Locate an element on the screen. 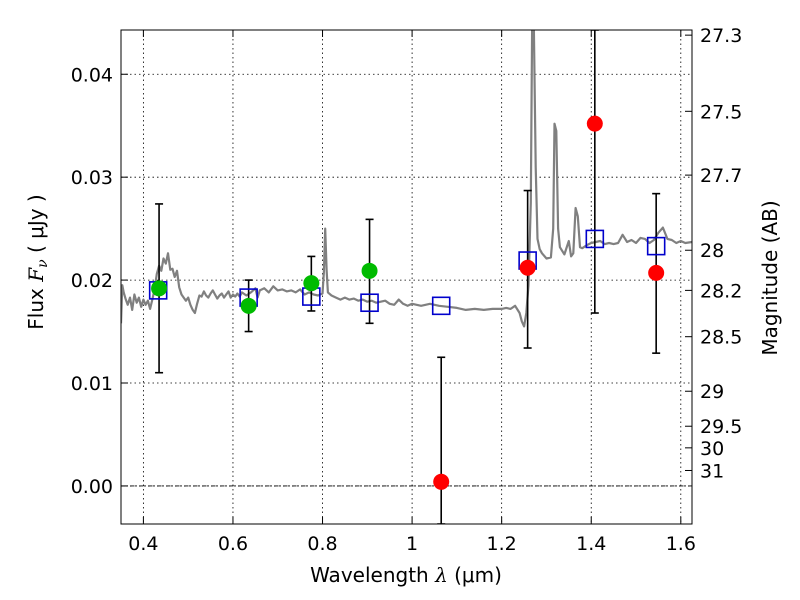  magnitude-tick-label: 27.7 is located at coordinates (721, 176).